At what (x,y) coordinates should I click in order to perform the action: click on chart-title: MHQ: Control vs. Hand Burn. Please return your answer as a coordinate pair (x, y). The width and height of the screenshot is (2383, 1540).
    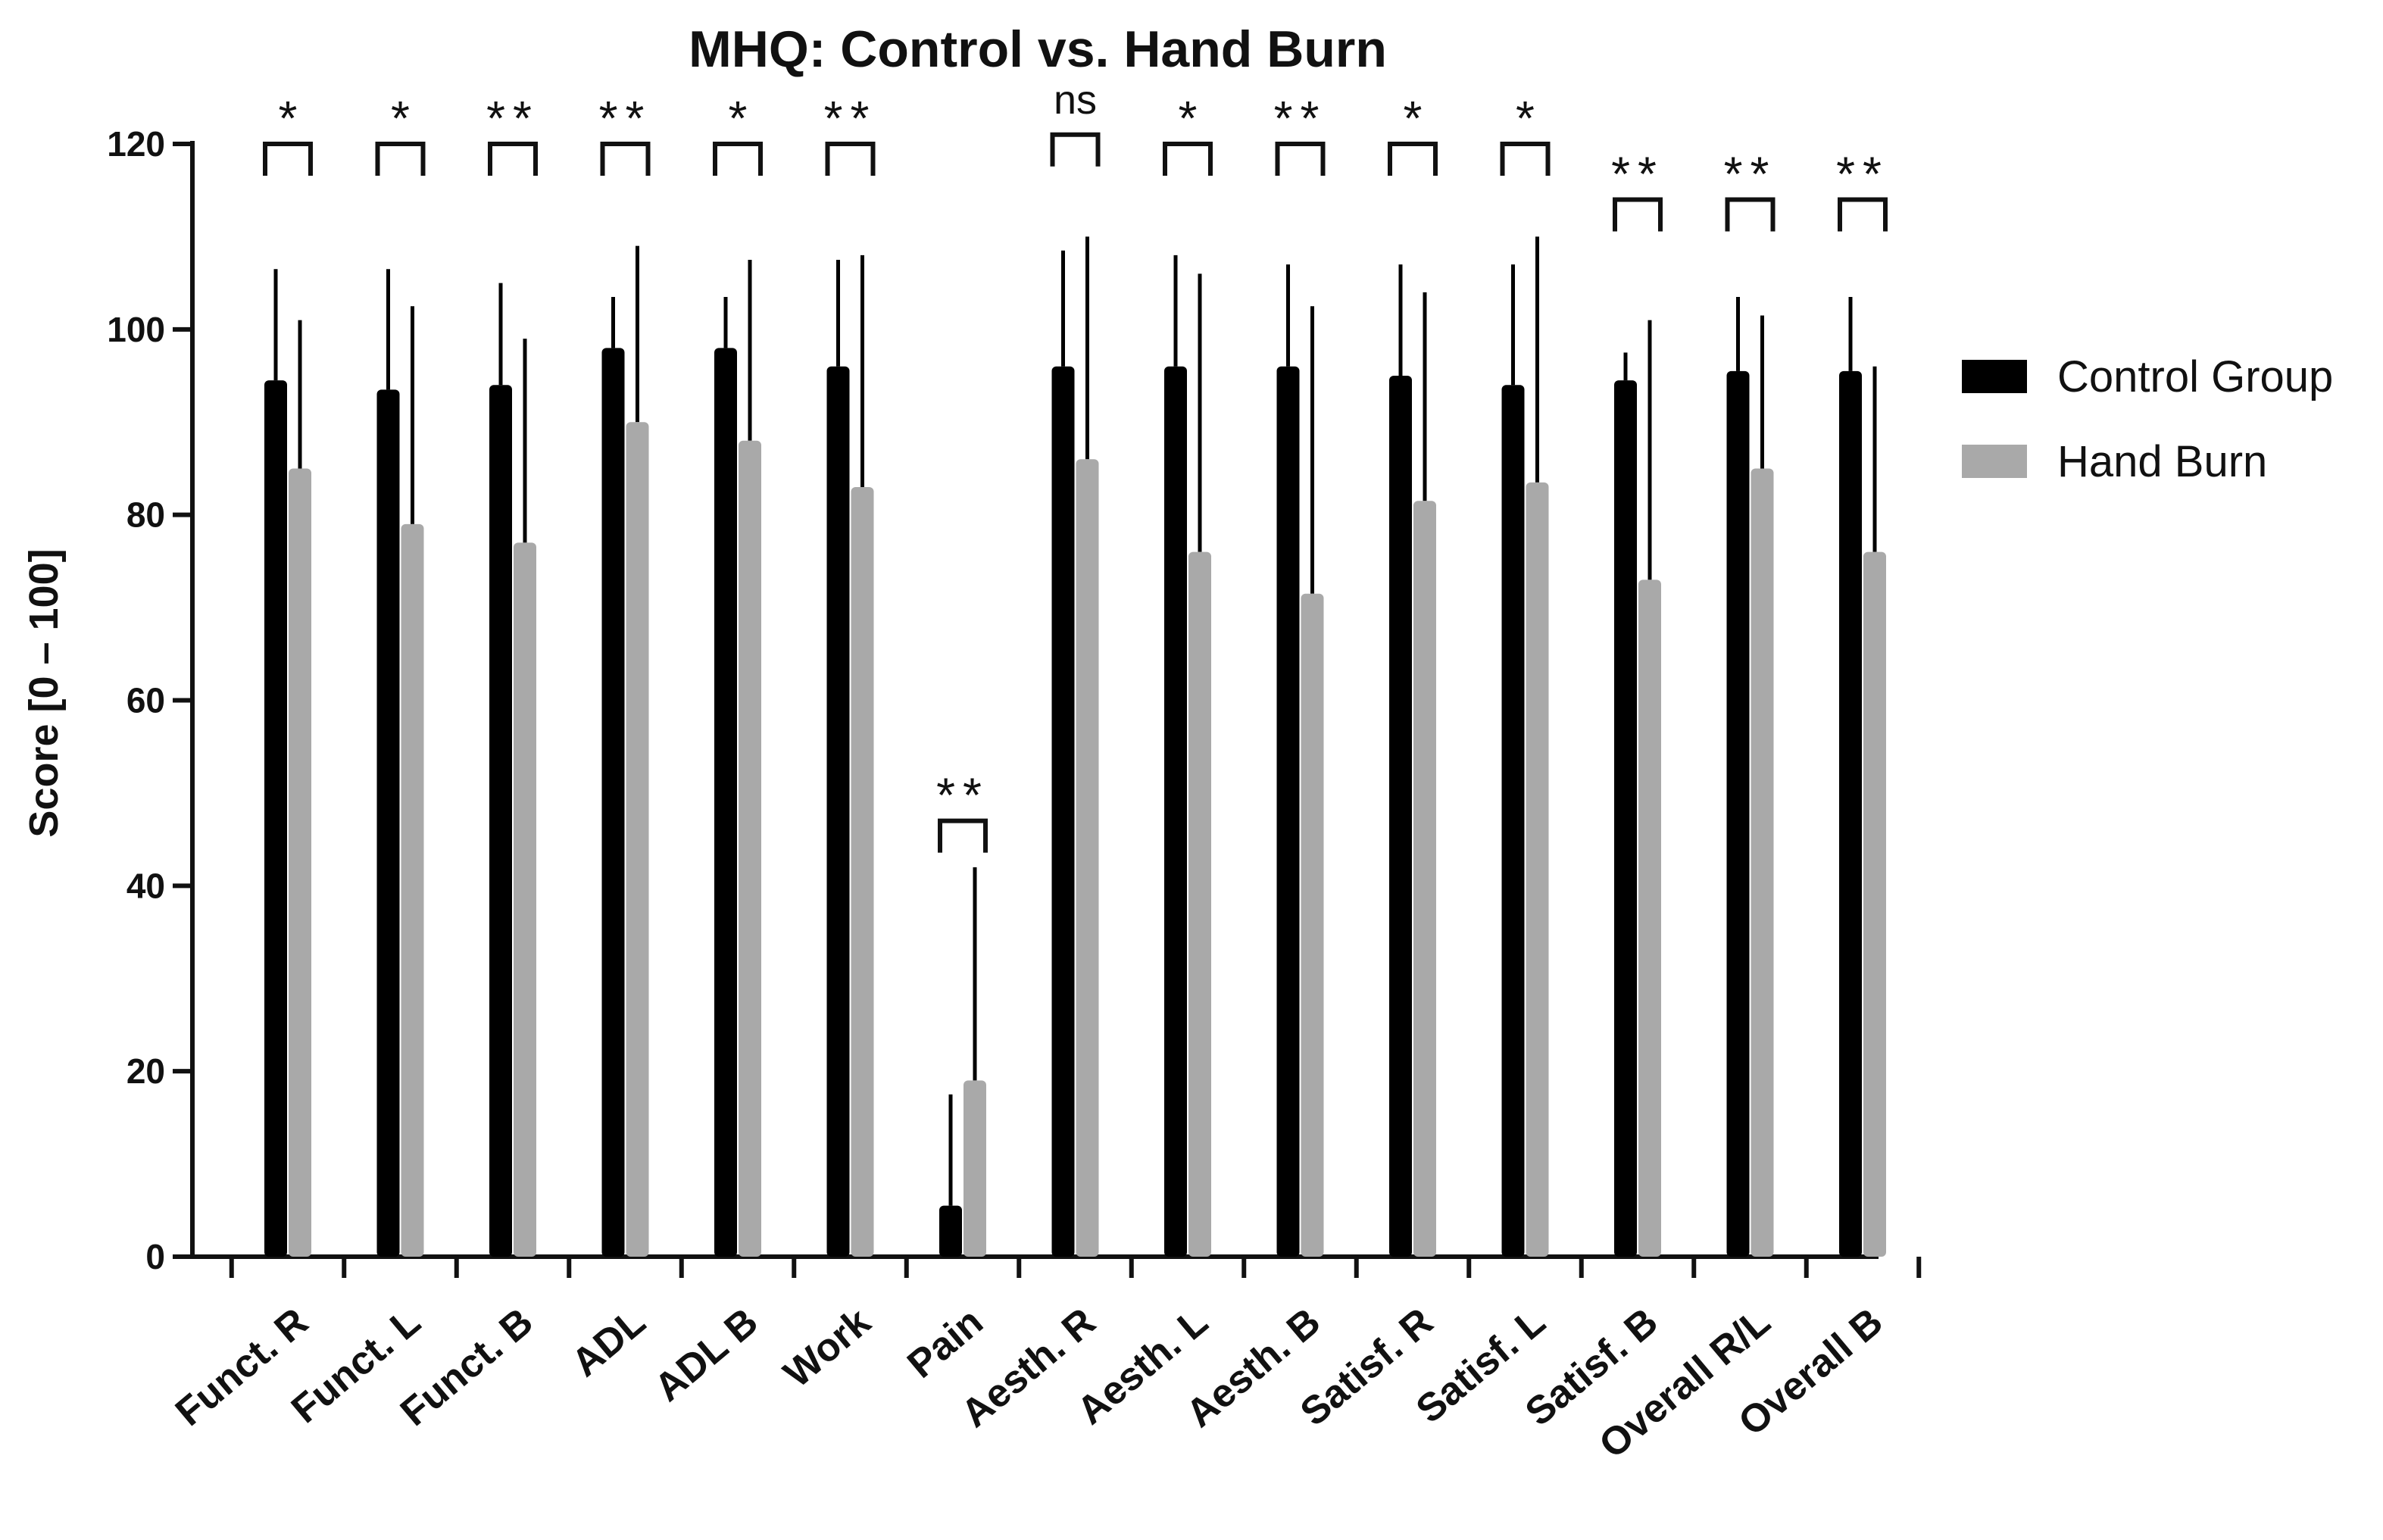
    Looking at the image, I should click on (1038, 49).